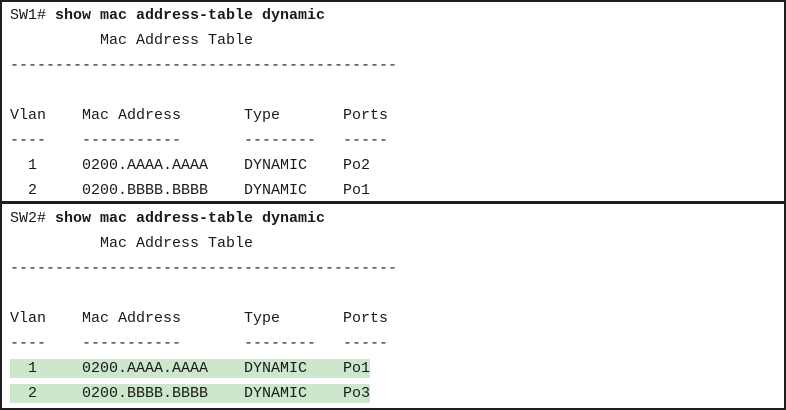 This screenshot has height=410, width=786. Describe the element at coordinates (28, 15) in the screenshot. I see `device-prompt: SW1#` at that location.